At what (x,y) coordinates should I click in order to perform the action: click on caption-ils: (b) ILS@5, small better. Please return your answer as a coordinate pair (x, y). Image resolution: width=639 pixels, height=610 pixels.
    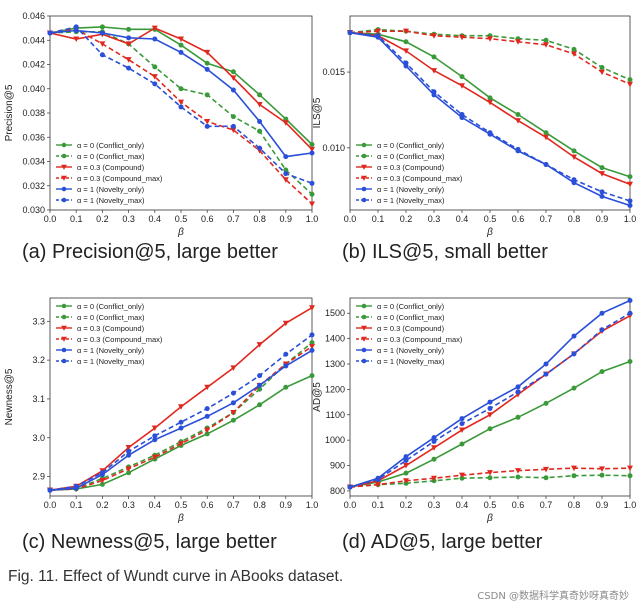
    Looking at the image, I should click on (445, 252).